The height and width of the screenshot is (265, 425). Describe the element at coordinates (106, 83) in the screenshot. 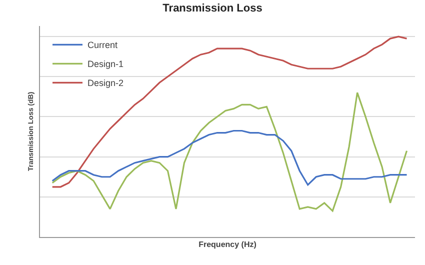

I see `legend-label: Design-2` at that location.